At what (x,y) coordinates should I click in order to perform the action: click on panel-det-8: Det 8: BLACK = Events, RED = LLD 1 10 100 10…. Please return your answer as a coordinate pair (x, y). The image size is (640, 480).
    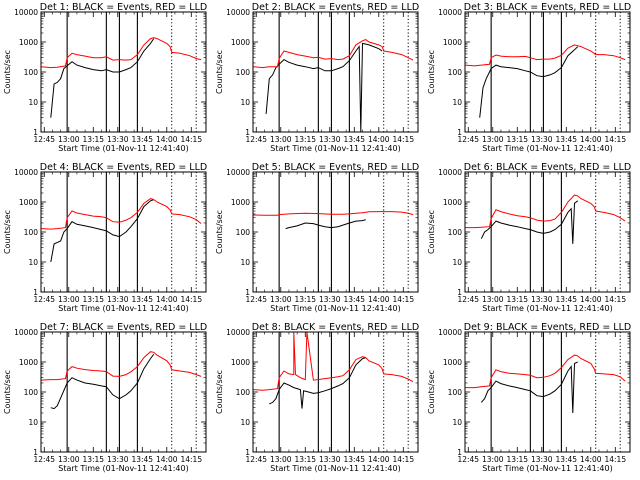
    Looking at the image, I should click on (317, 397).